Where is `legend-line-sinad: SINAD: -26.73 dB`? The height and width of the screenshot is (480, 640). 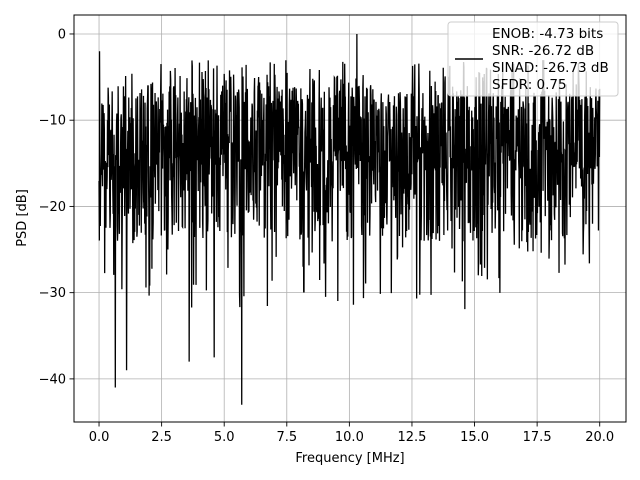
legend-line-sinad: SINAD: -26.73 dB is located at coordinates (550, 68).